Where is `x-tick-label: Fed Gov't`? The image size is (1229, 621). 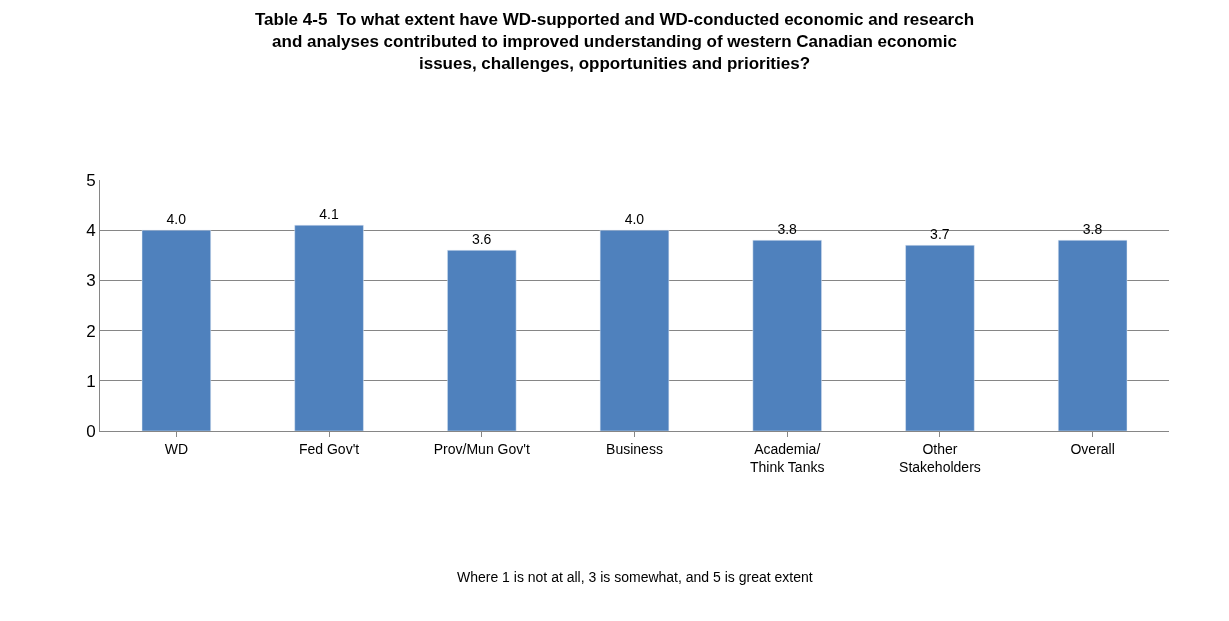 x-tick-label: Fed Gov't is located at coordinates (329, 448).